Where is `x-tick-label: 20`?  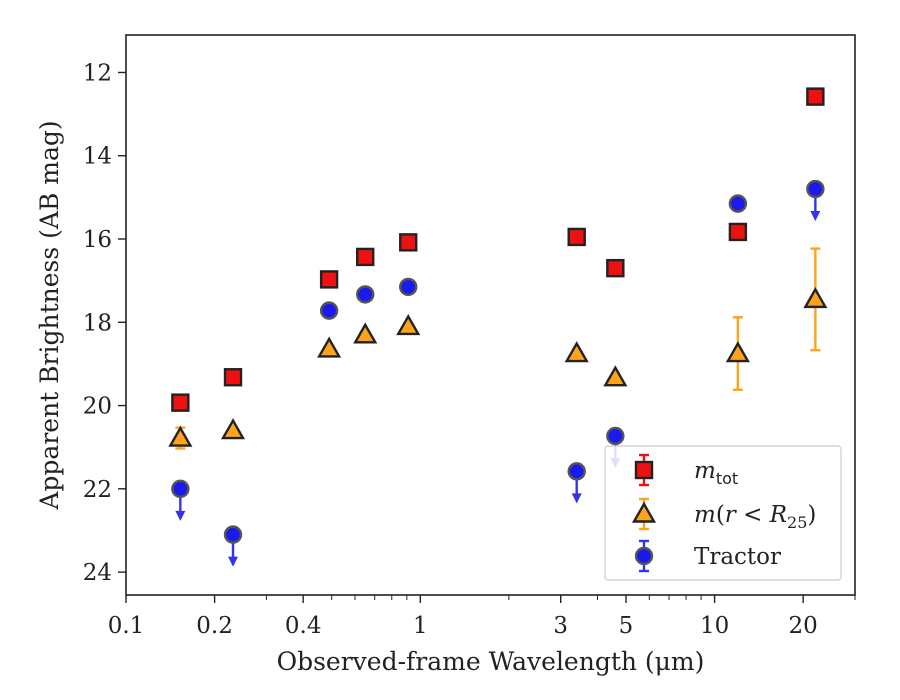
x-tick-label: 20 is located at coordinates (803, 626).